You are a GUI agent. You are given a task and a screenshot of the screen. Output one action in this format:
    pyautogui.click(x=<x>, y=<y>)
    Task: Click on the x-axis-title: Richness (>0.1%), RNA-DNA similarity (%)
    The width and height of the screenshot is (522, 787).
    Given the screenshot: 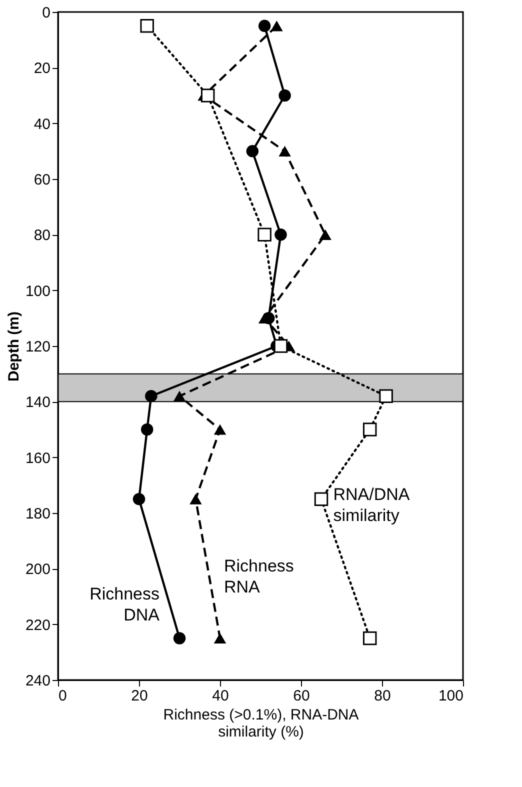 What is the action you would take?
    pyautogui.click(x=261, y=723)
    